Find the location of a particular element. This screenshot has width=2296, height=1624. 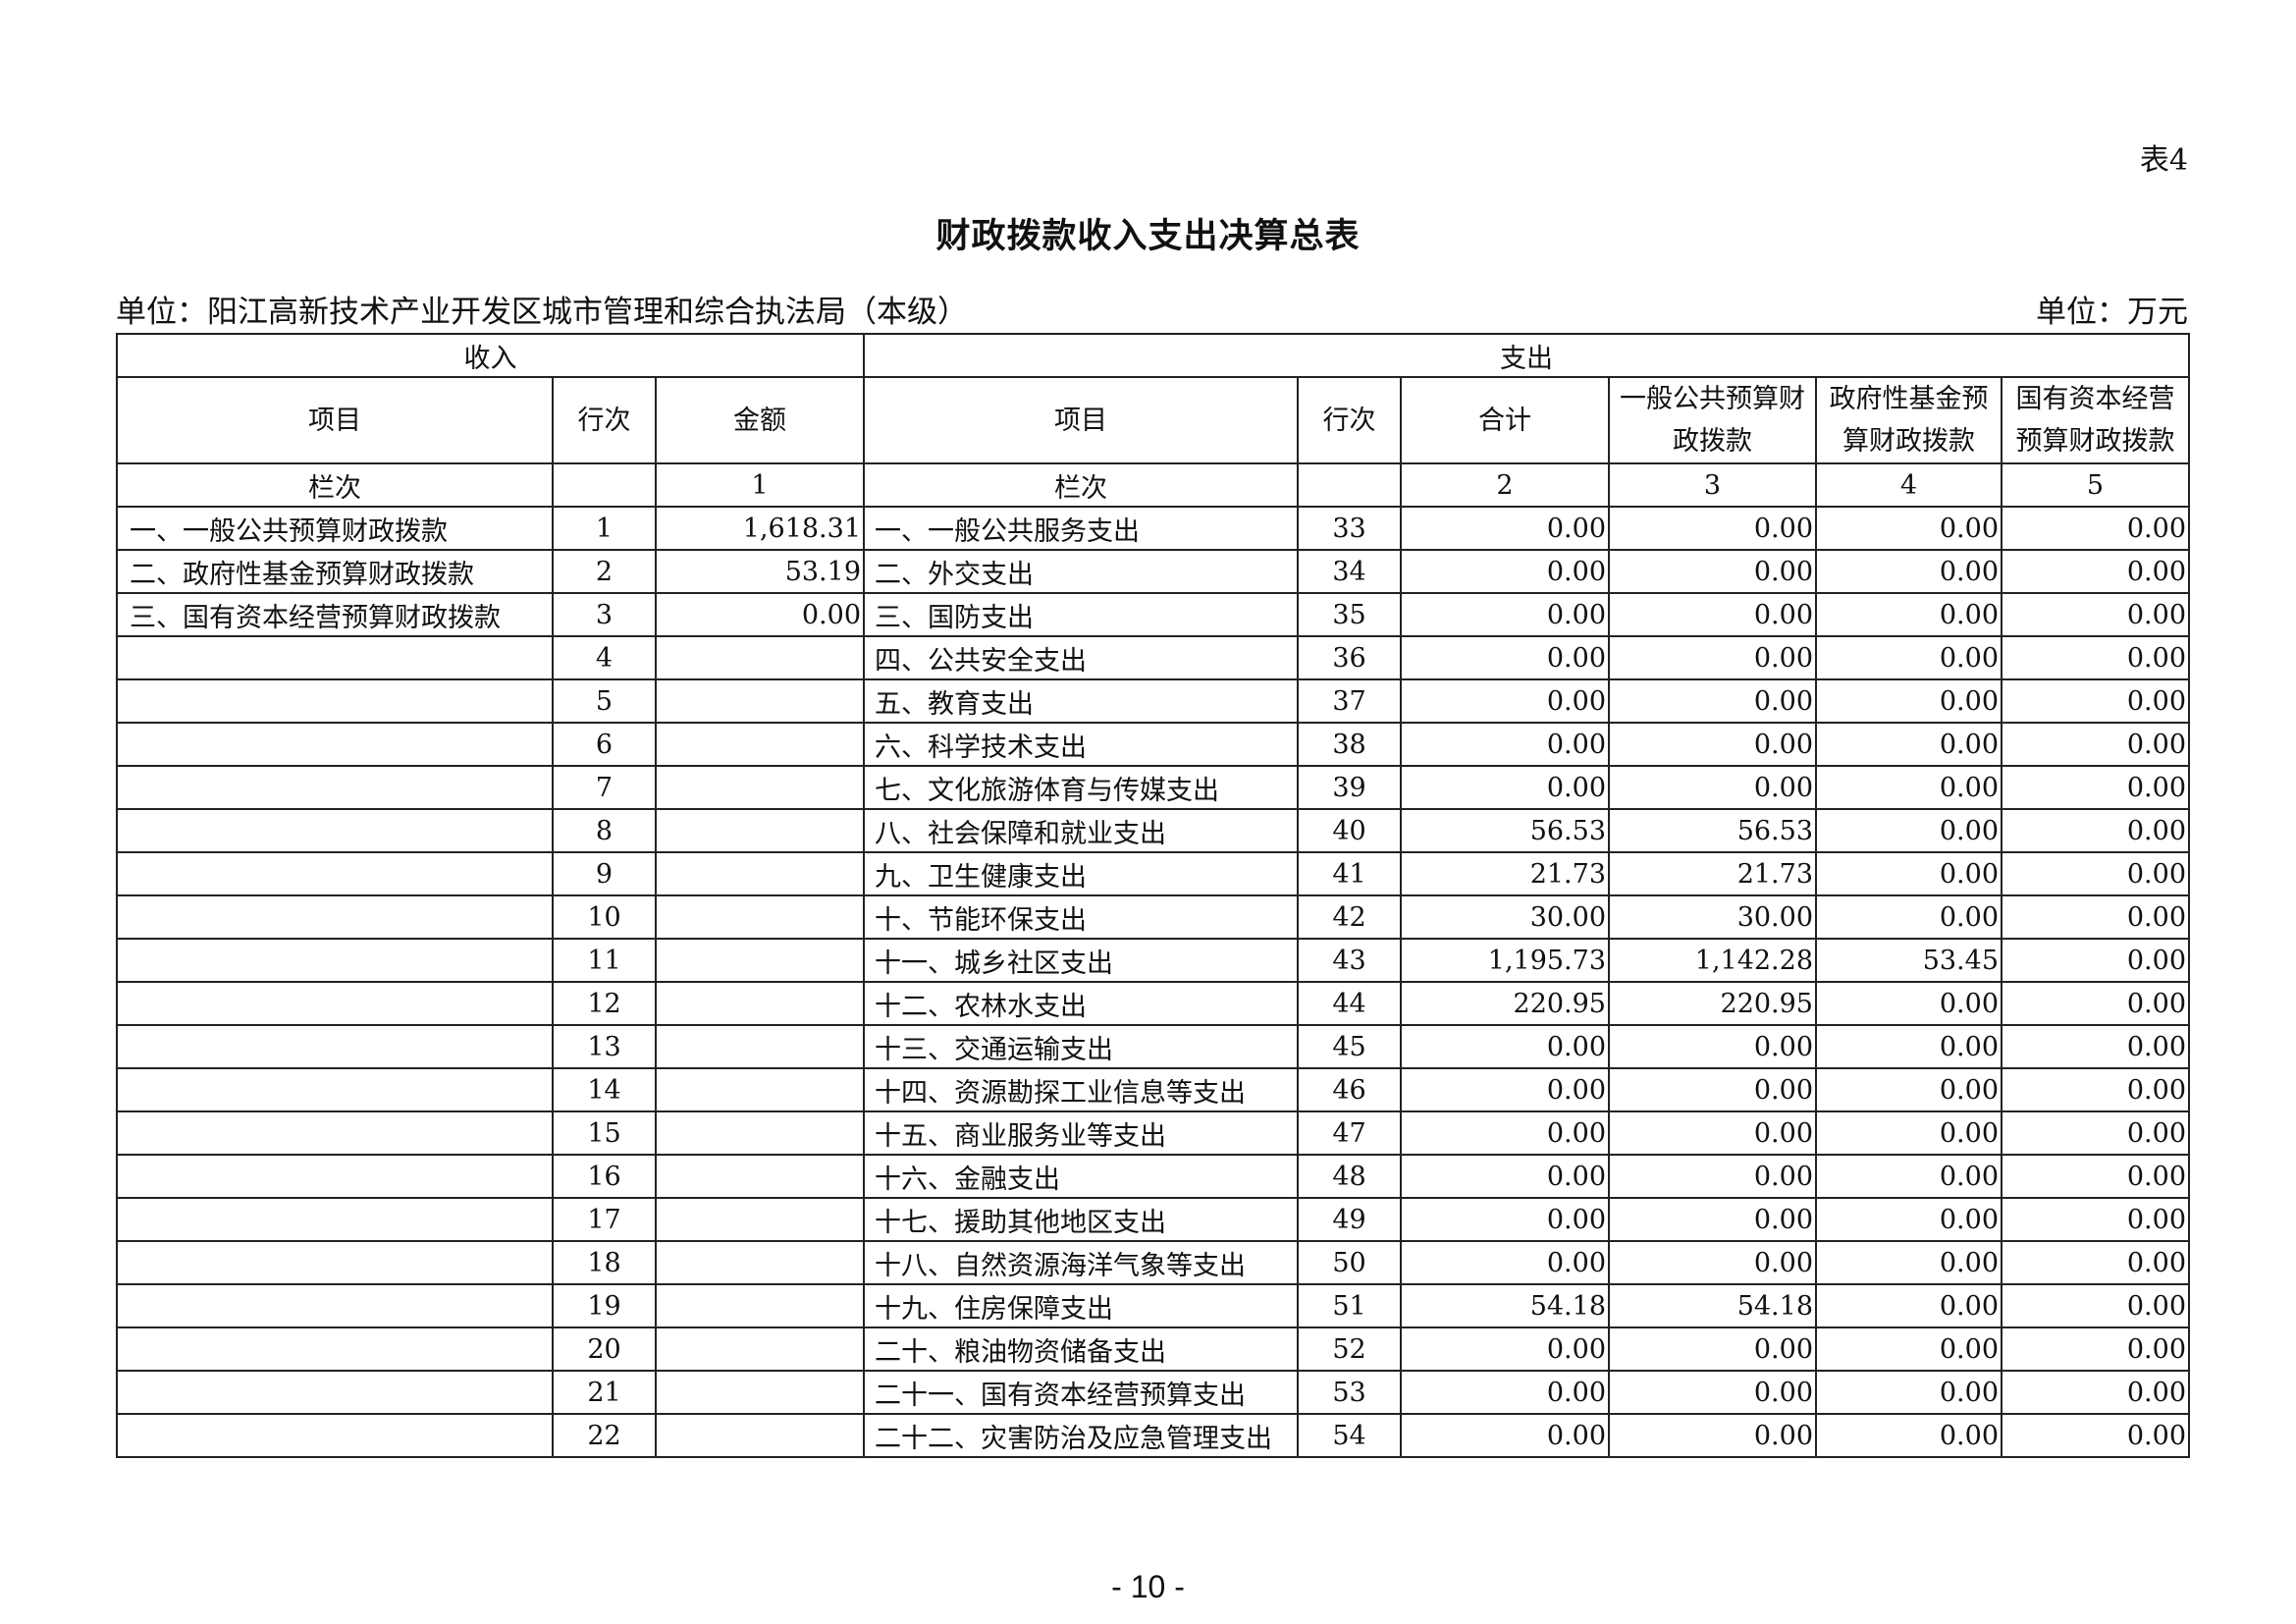

expense-item: 十九、住房保障支出 is located at coordinates (1081, 1305).